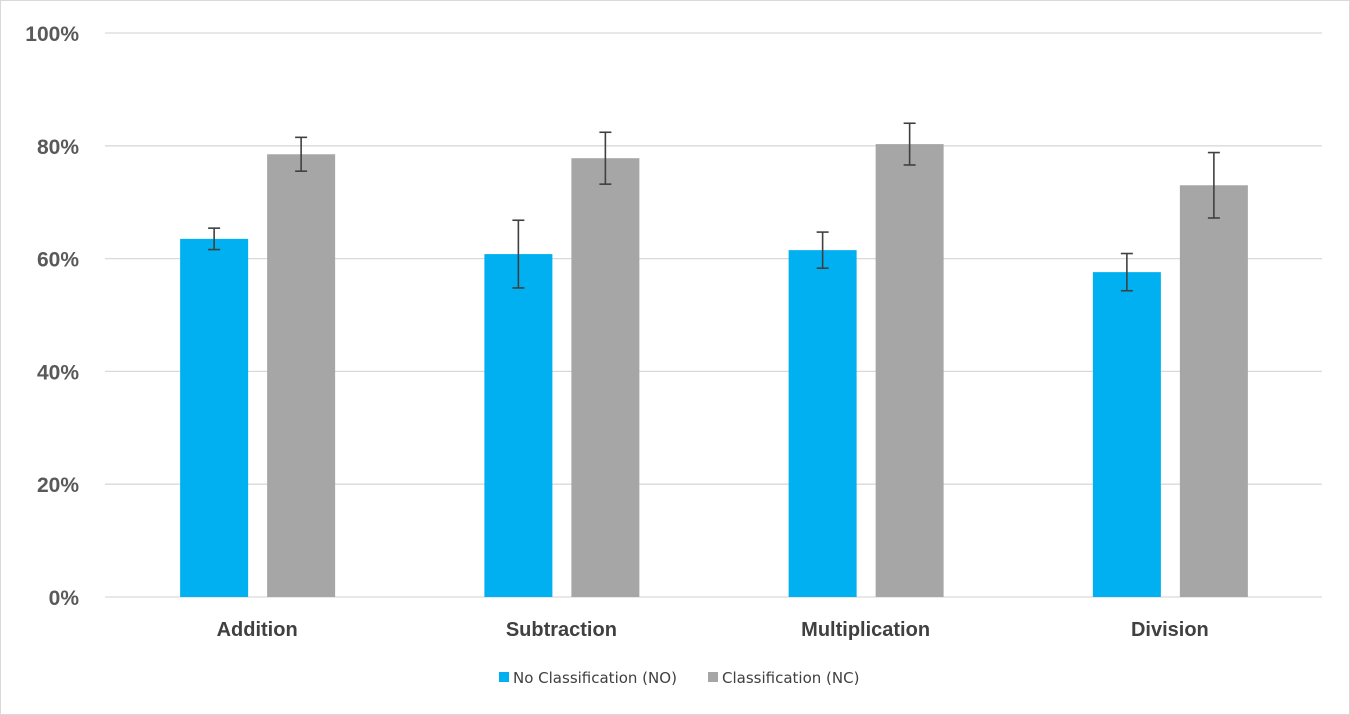  What do you see at coordinates (1170, 630) in the screenshot?
I see `x-category-label: Division` at bounding box center [1170, 630].